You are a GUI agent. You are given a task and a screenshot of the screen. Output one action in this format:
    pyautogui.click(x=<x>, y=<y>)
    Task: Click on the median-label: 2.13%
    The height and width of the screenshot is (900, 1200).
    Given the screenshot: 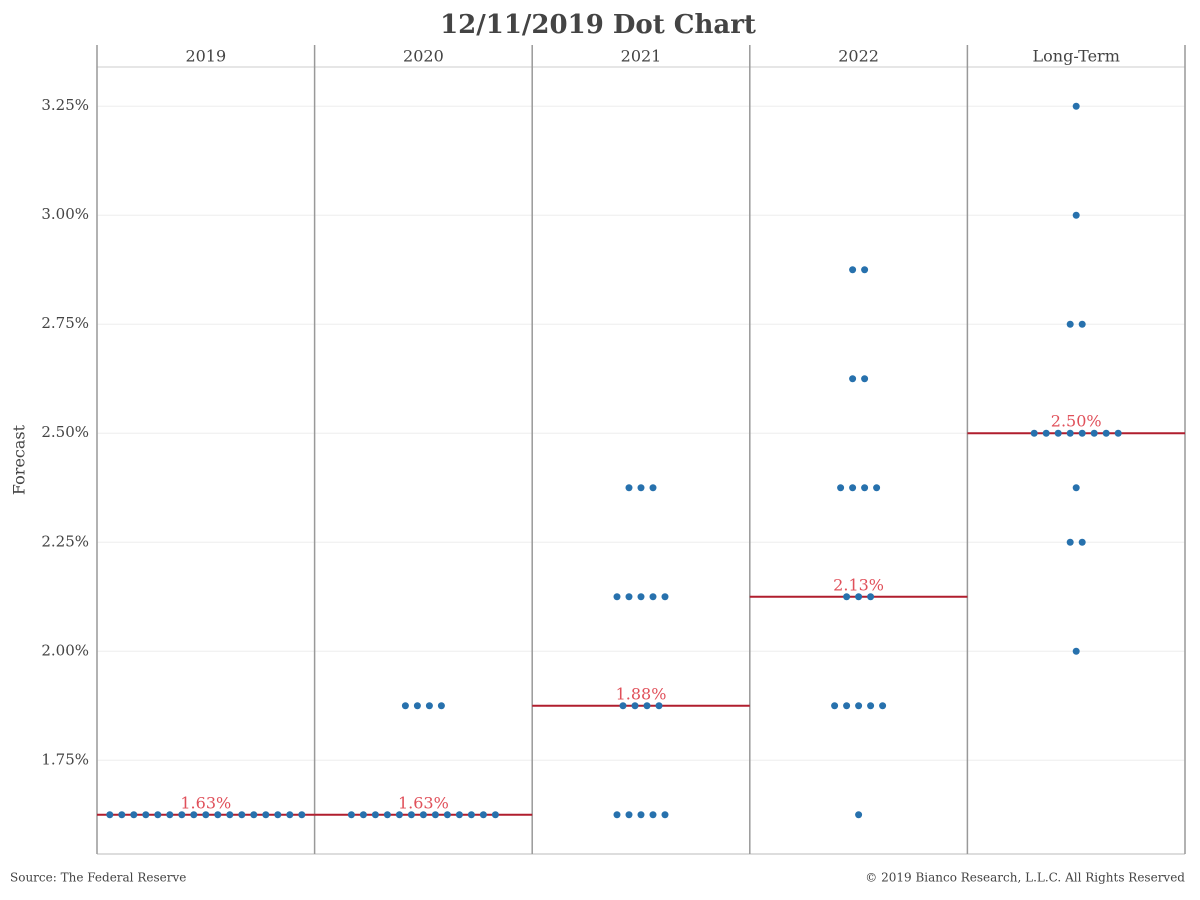 What is the action you would take?
    pyautogui.click(x=858, y=584)
    